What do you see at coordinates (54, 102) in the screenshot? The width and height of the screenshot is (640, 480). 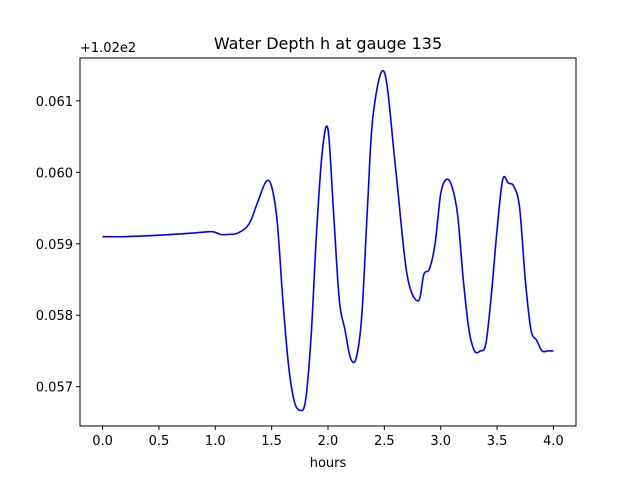 I see `y-tick-label: 0.061` at bounding box center [54, 102].